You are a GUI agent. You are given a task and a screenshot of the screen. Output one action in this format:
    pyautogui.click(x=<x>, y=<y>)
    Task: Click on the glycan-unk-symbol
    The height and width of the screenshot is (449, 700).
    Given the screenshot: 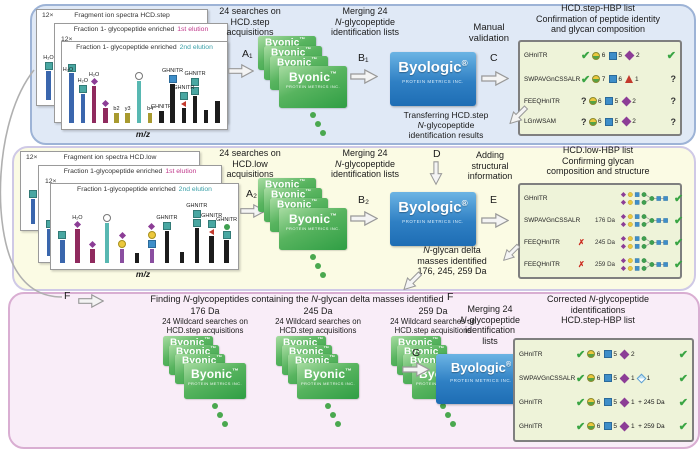 What is the action you would take?
    pyautogui.click(x=641, y=378)
    